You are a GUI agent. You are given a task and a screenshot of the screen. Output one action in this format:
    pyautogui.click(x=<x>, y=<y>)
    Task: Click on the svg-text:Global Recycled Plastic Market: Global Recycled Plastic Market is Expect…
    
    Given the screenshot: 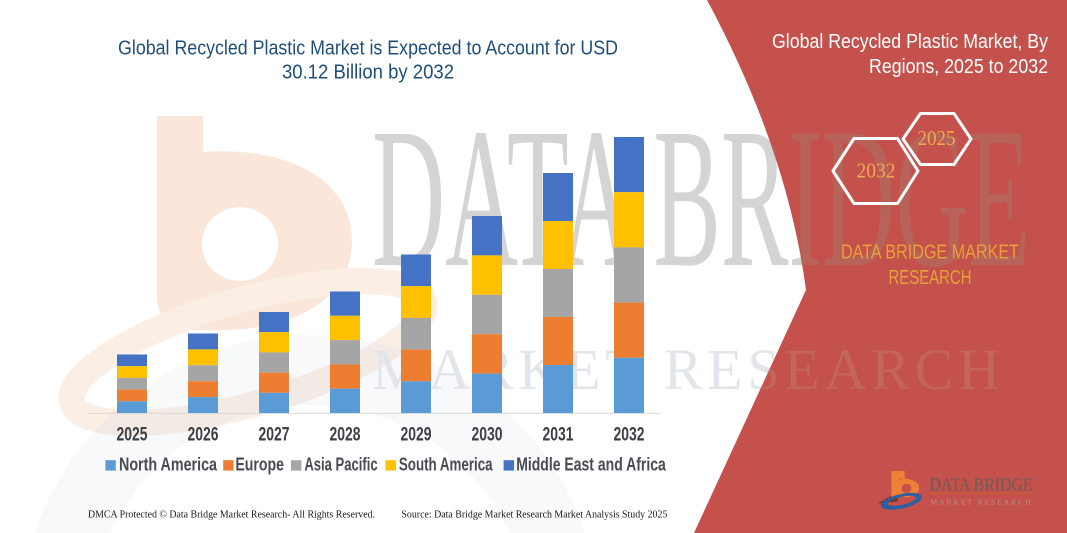 What is the action you would take?
    pyautogui.click(x=368, y=49)
    